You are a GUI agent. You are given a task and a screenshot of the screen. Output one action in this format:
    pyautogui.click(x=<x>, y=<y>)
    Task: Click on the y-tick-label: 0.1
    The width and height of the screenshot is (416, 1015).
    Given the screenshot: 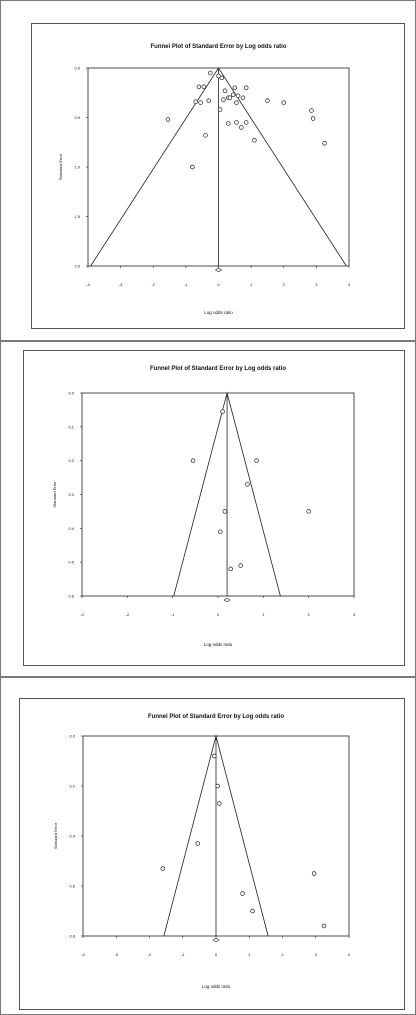 What is the action you would take?
    pyautogui.click(x=71, y=426)
    